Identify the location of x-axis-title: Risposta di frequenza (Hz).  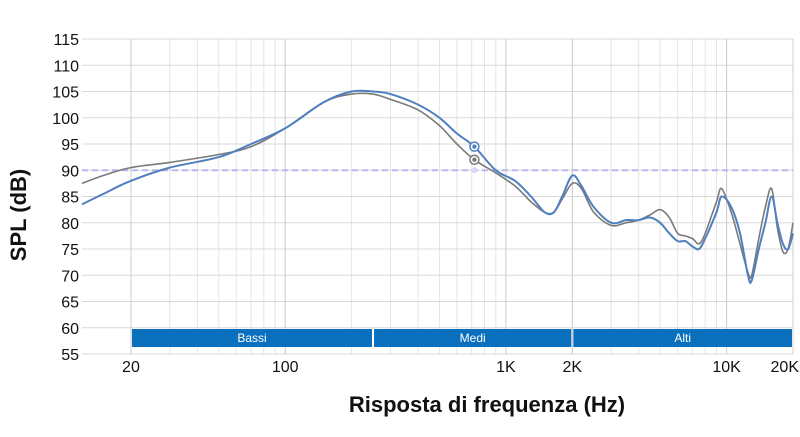
(487, 404).